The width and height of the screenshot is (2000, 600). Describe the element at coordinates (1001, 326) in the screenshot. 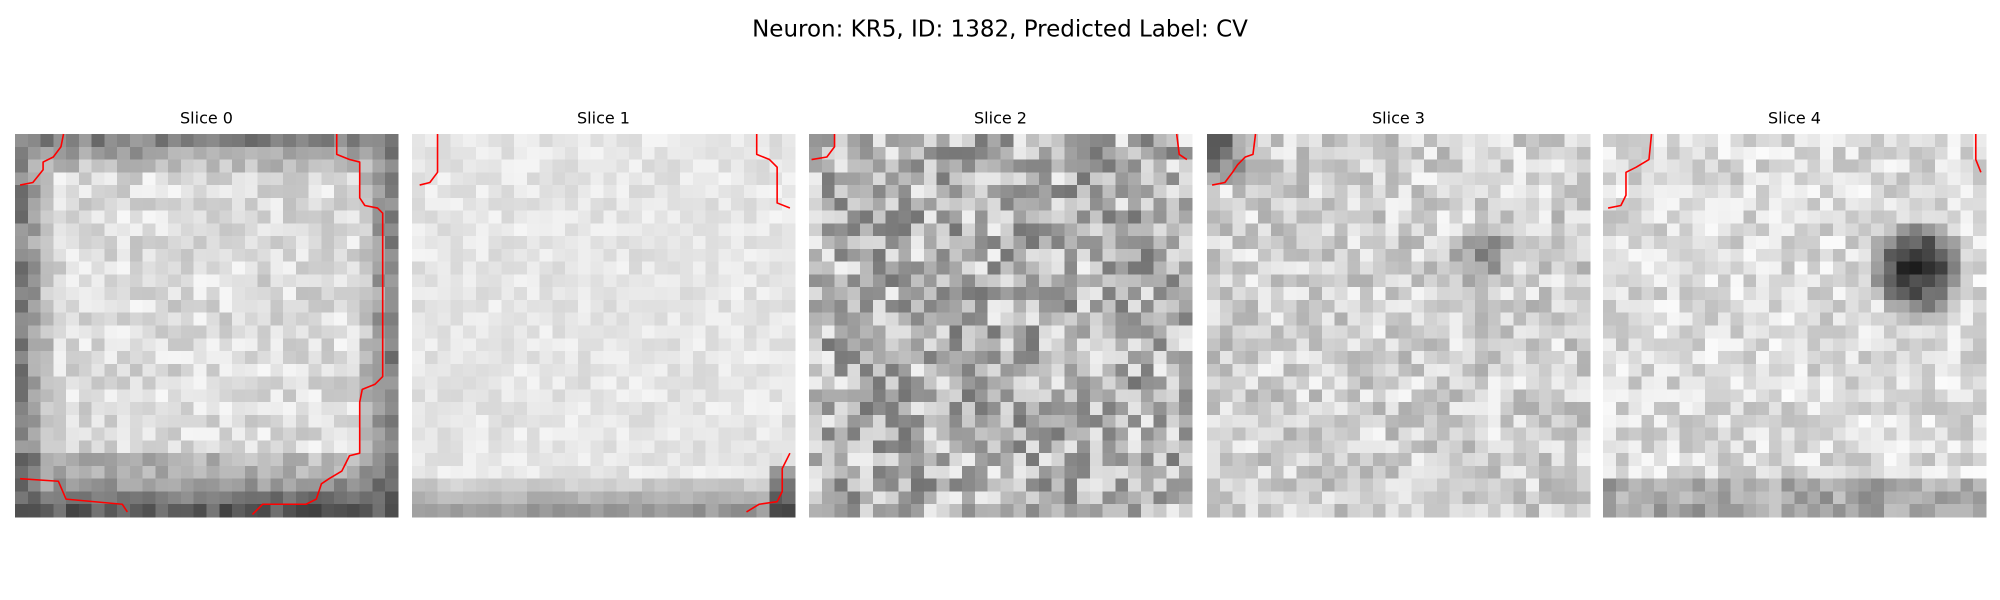

I see `image-panel` at that location.